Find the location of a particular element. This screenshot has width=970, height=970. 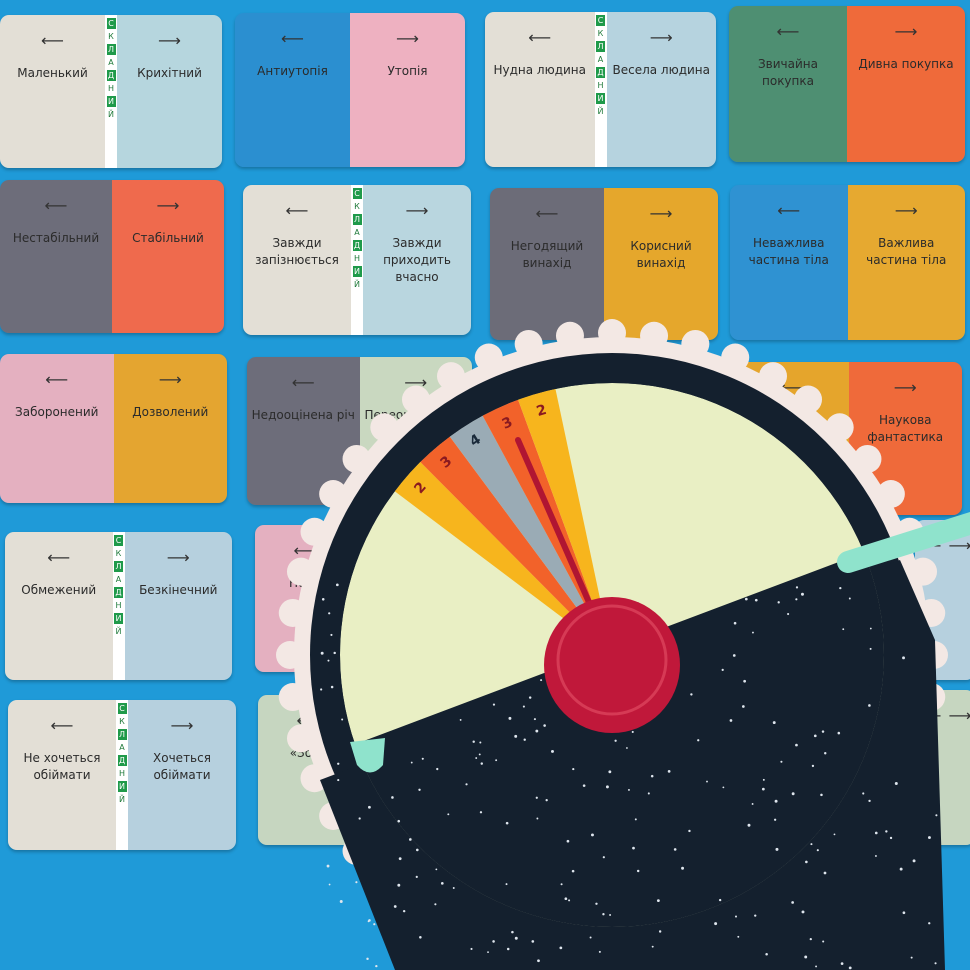

card-left-label: Маленький is located at coordinates (52, 73).